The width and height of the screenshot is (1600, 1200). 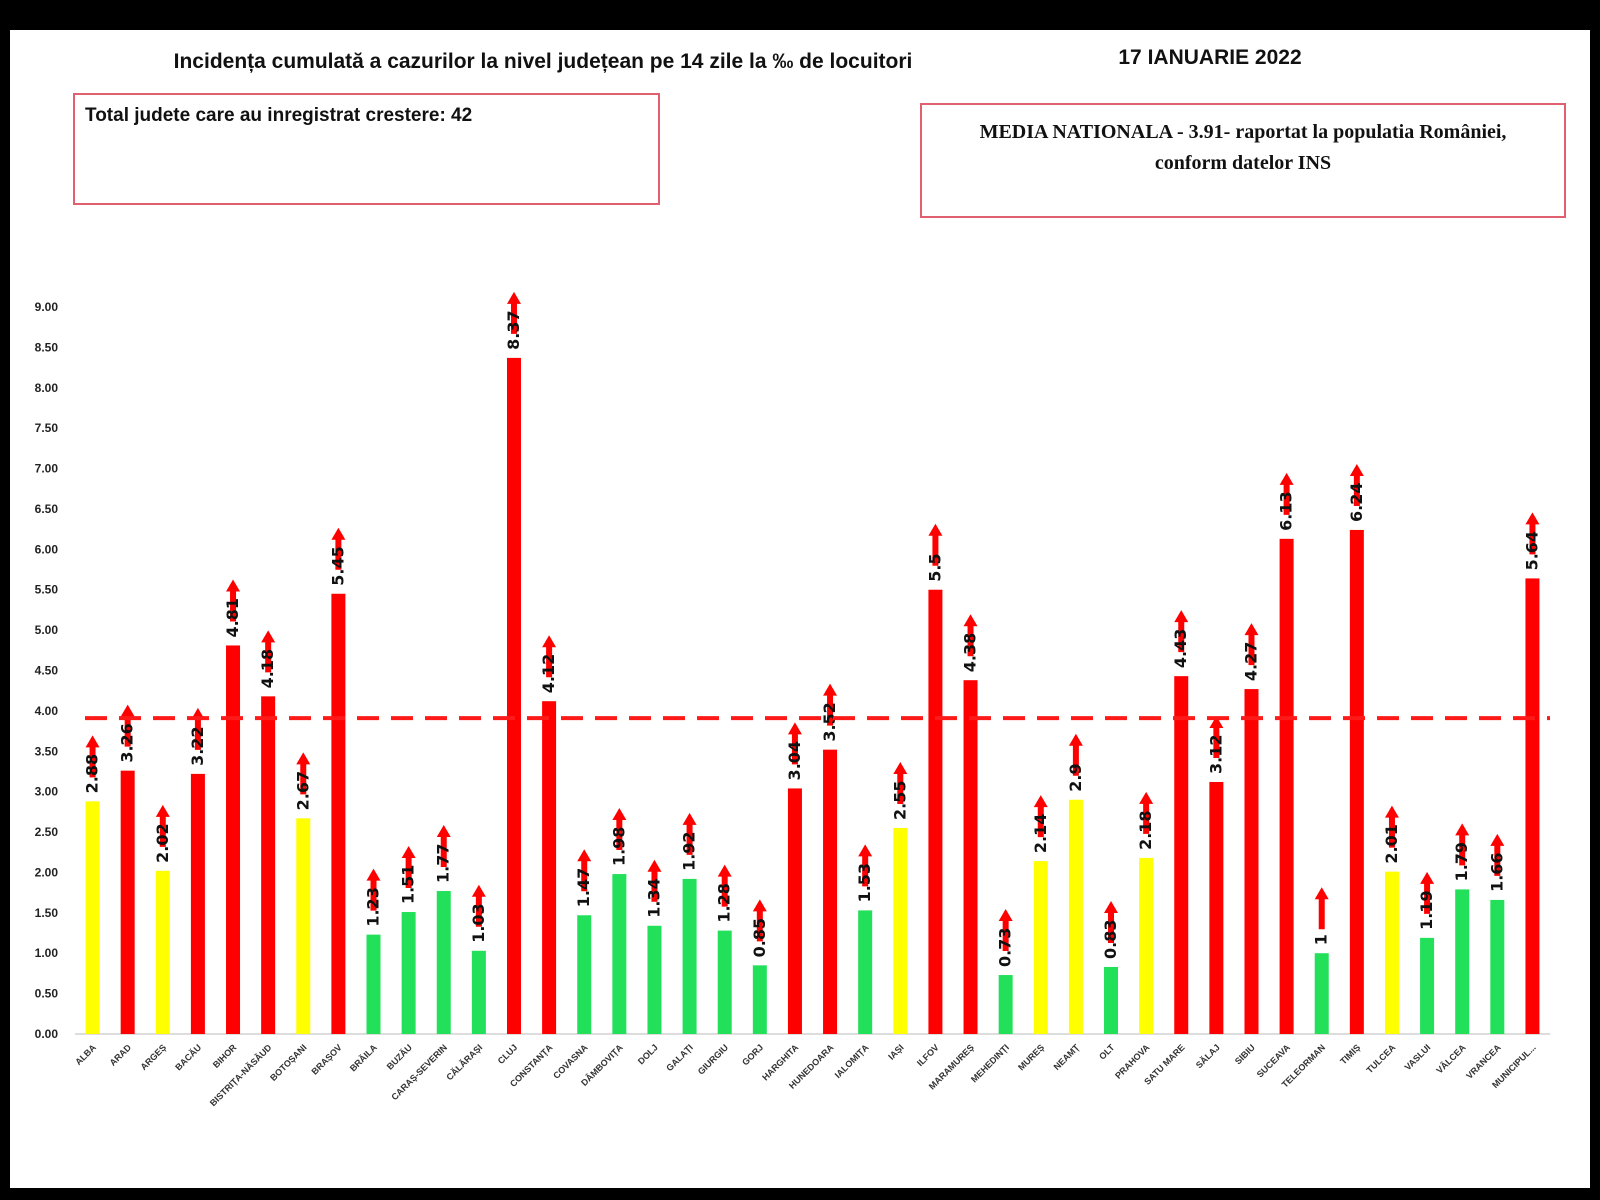 I want to click on y-tick-label: 5.00, so click(x=47, y=630).